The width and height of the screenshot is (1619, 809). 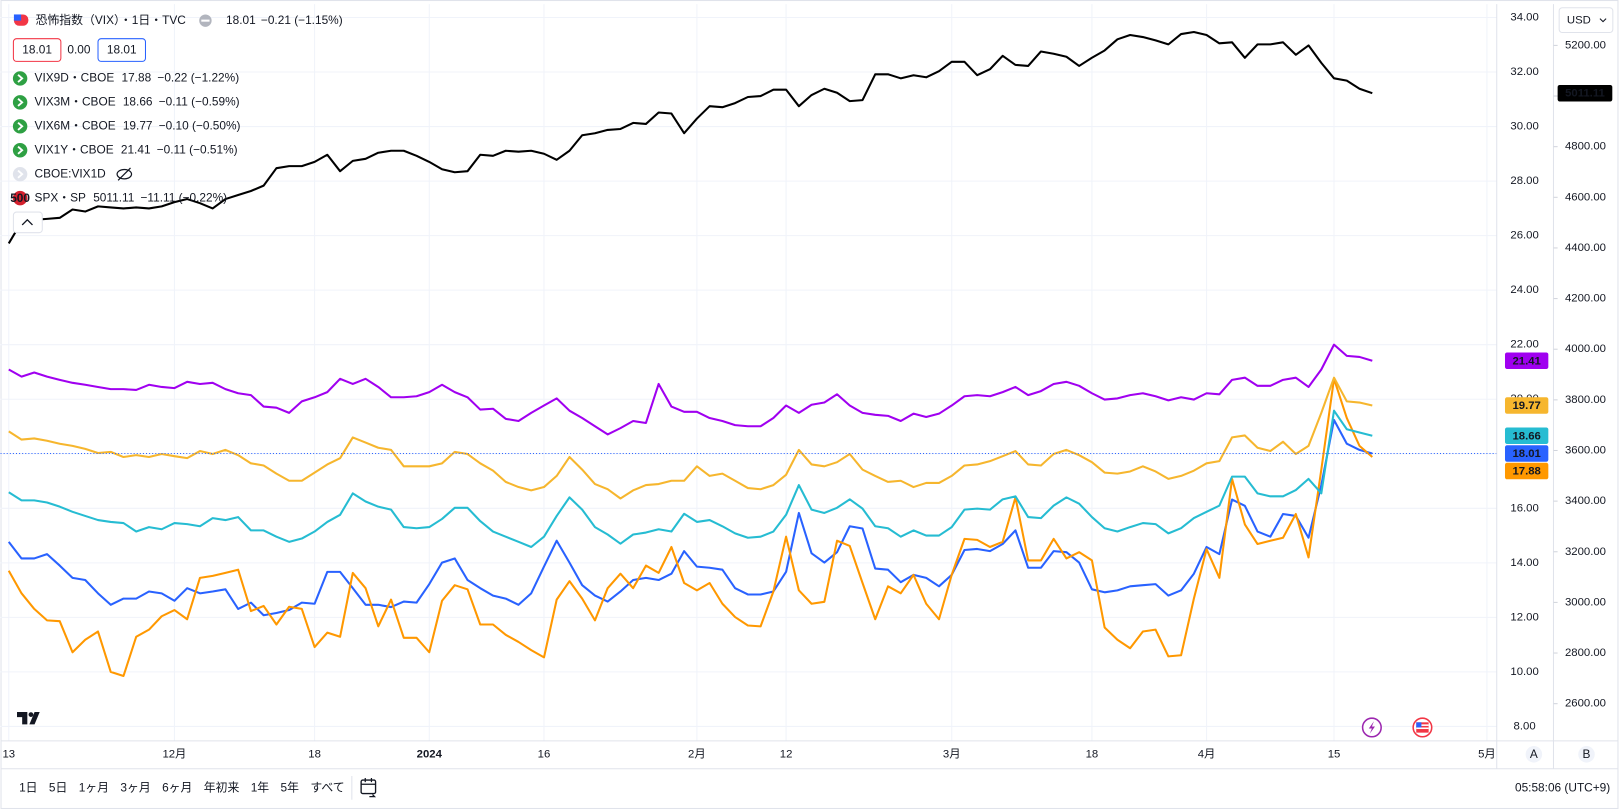 I want to click on y2-tick-label: 3400.00, so click(x=1585, y=501).